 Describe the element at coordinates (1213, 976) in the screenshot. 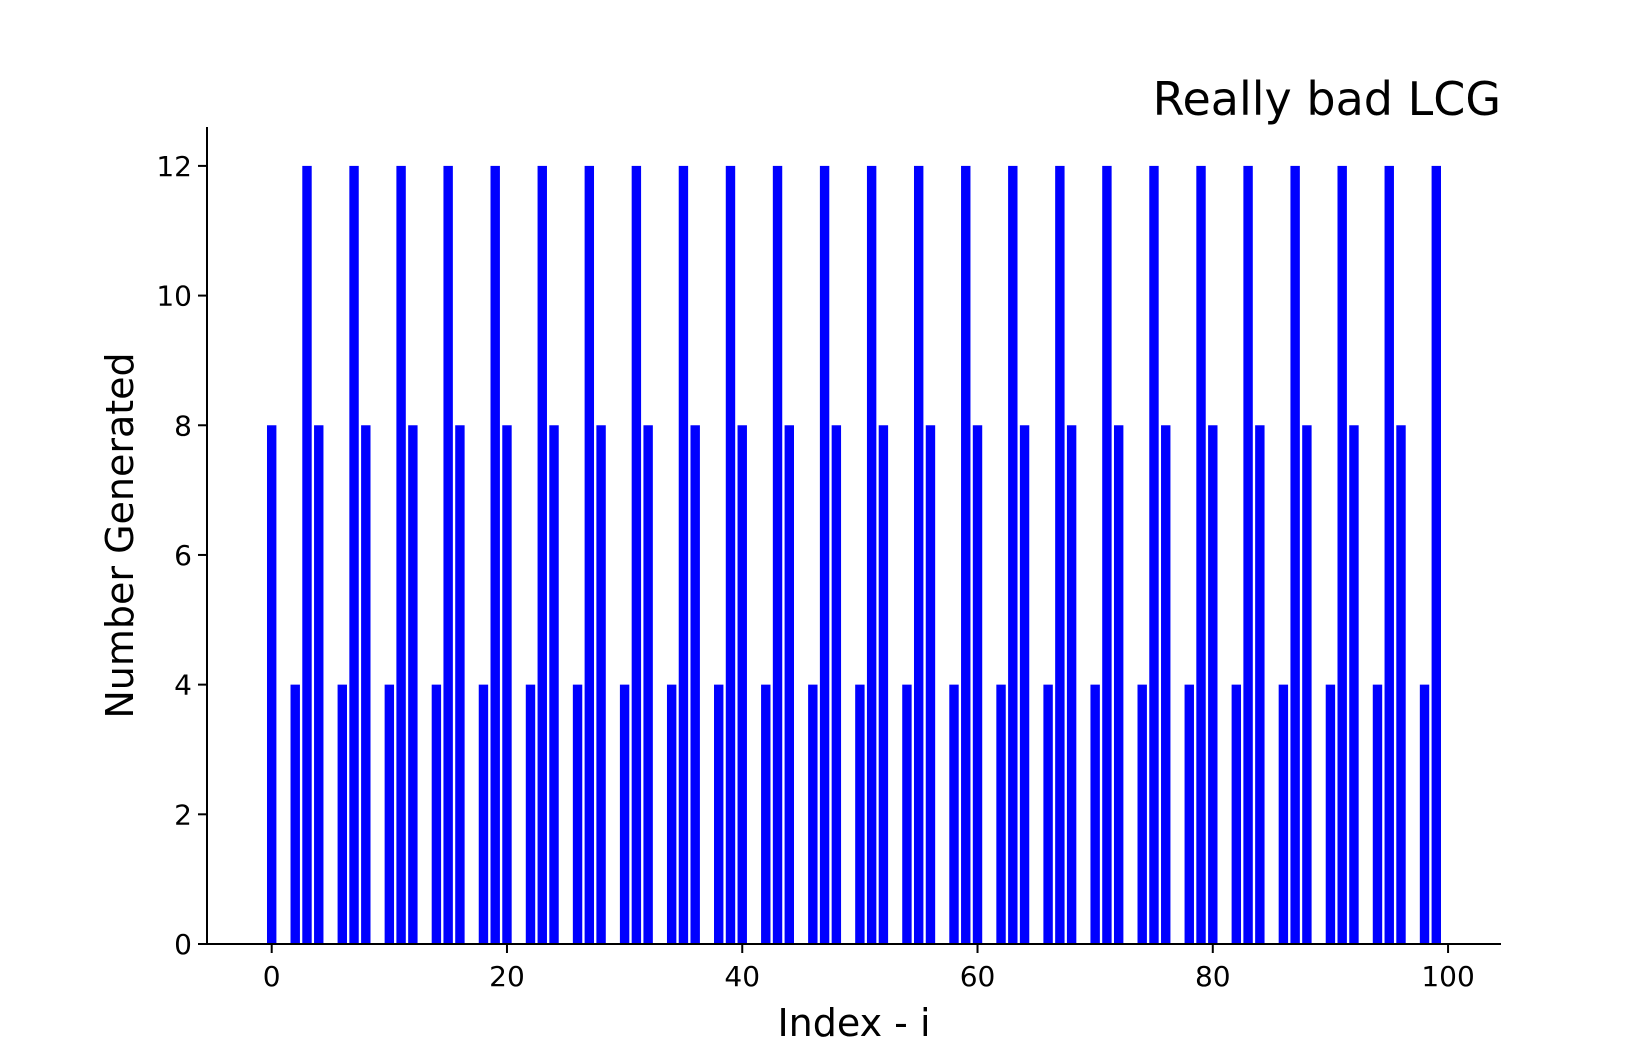

I see `x-tick-label-80: 80` at that location.